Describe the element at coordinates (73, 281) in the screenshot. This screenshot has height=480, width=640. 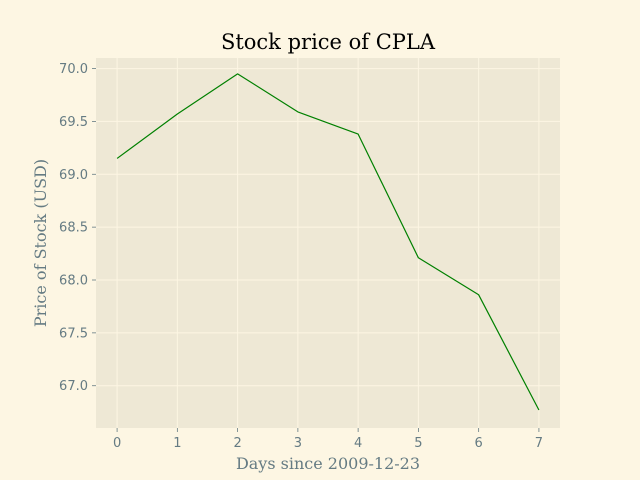
I see `y-tick-label: 68.0` at that location.